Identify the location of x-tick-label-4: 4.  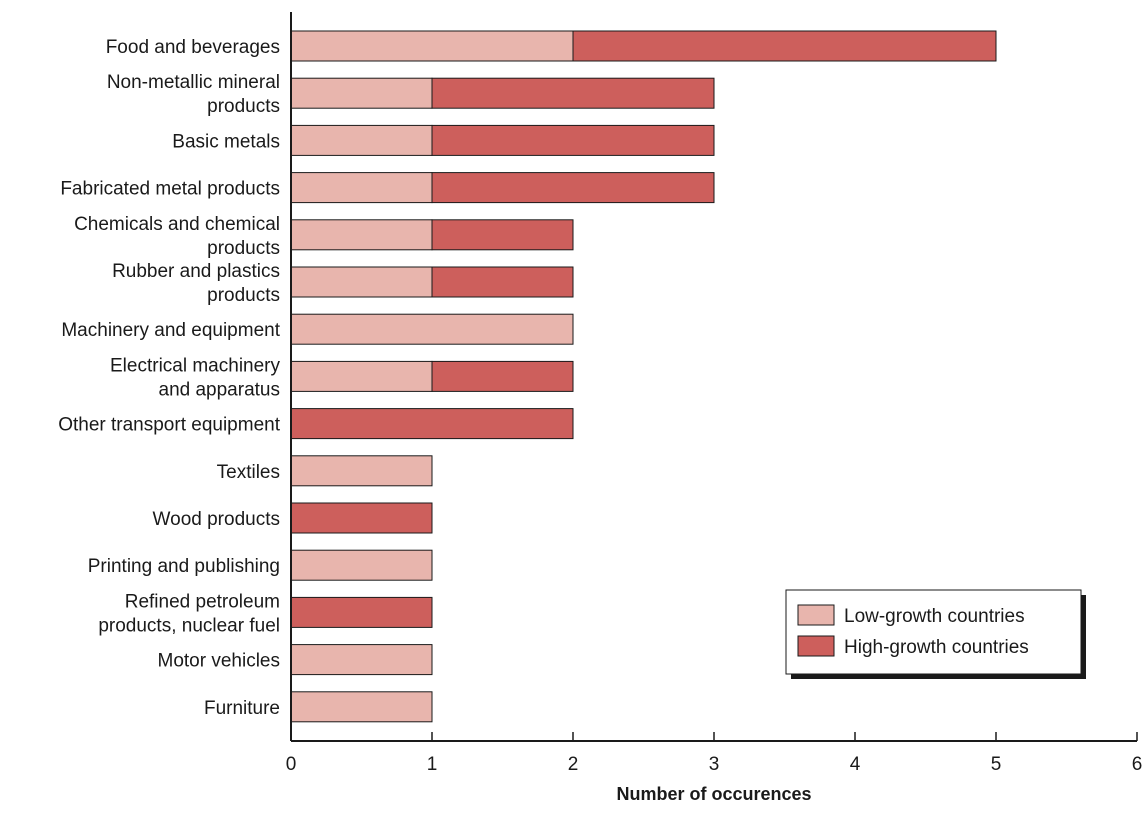
(855, 764).